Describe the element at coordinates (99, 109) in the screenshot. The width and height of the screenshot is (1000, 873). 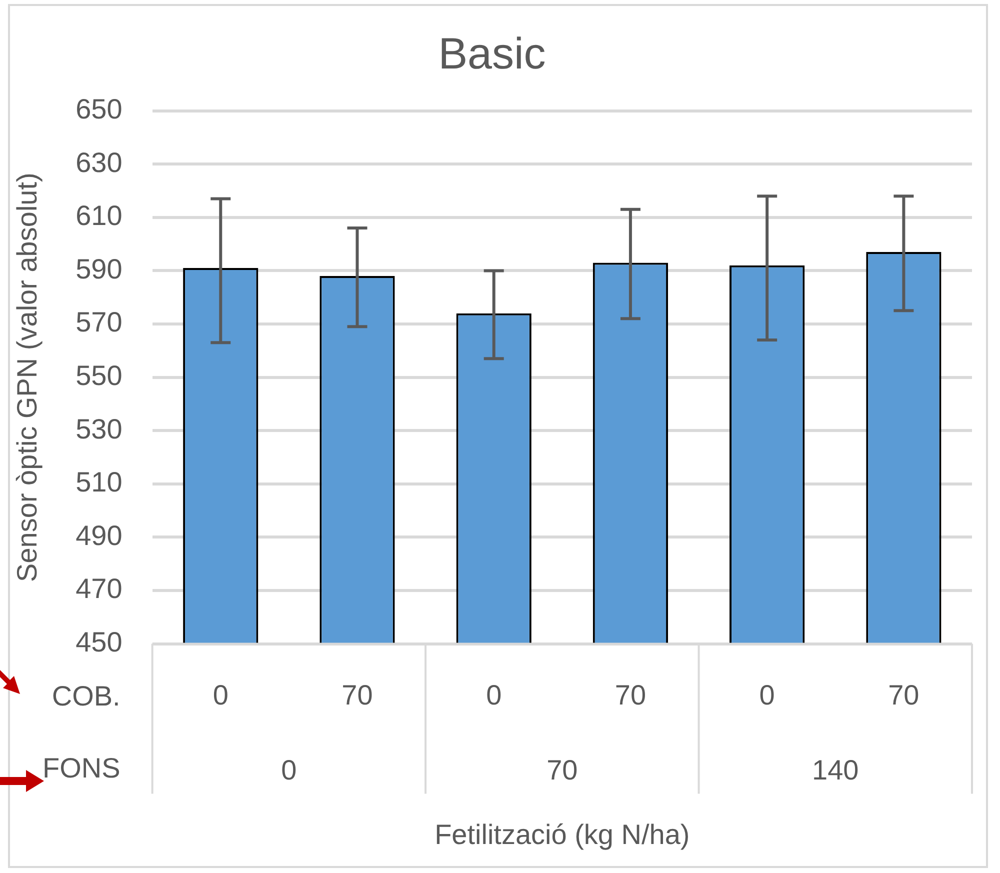
I see `y-tick-label: 650` at that location.